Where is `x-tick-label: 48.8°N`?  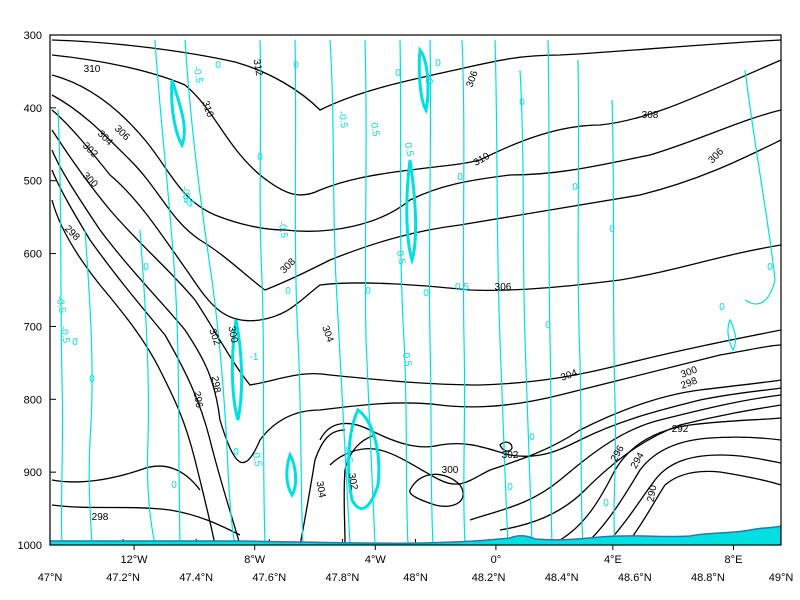 x-tick-label: 48.8°N is located at coordinates (708, 578).